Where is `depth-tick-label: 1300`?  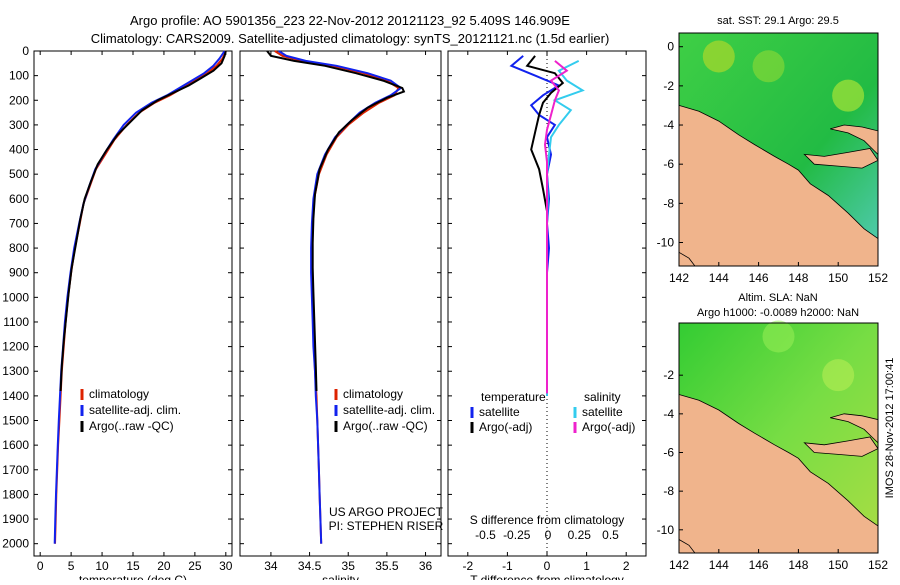 depth-tick-label: 1300 is located at coordinates (15, 371).